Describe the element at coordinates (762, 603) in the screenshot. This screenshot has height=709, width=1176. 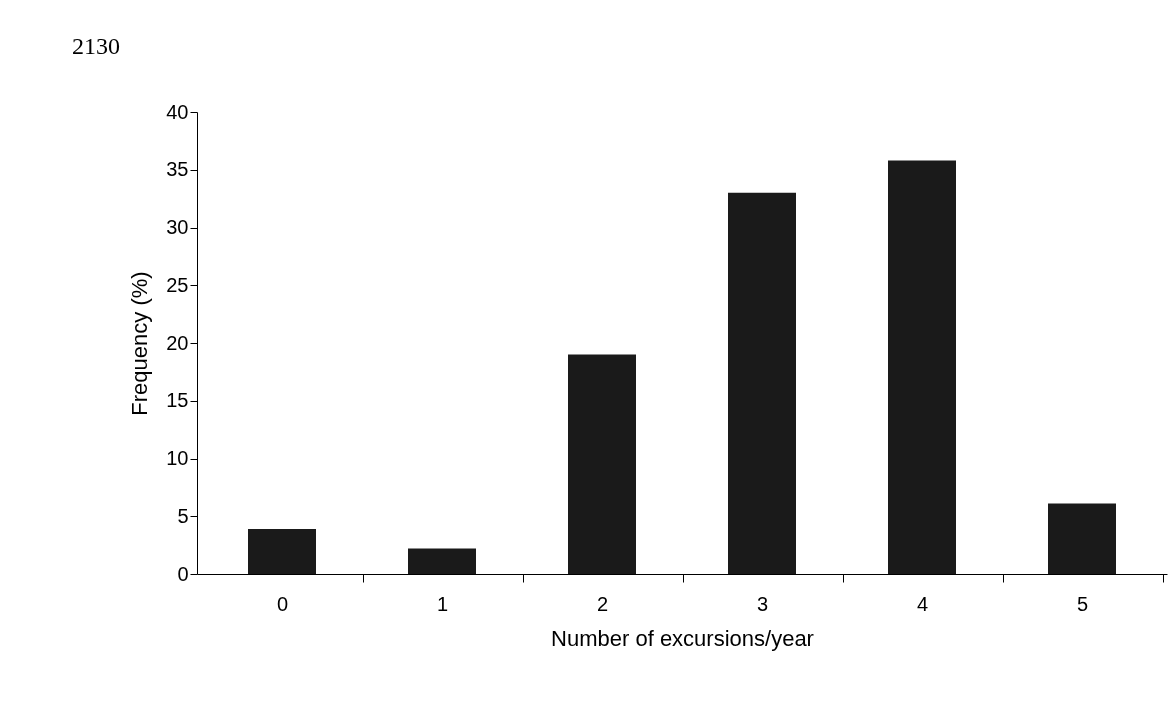
I see `x-tick-label: 3` at that location.